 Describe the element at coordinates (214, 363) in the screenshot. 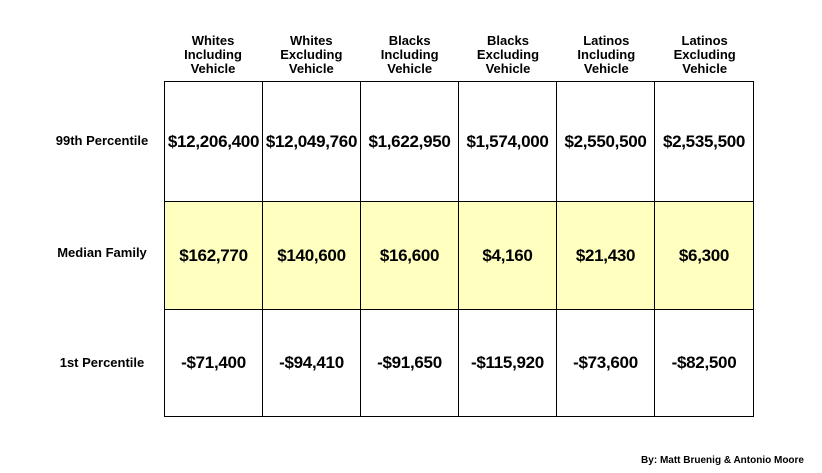

I see `table-cell: -$71,400` at that location.